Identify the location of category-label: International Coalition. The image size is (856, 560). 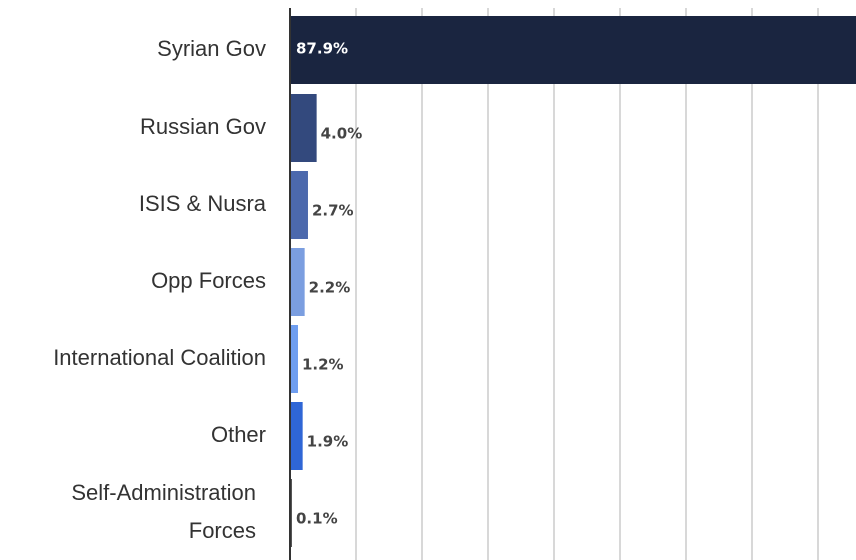
(159, 357).